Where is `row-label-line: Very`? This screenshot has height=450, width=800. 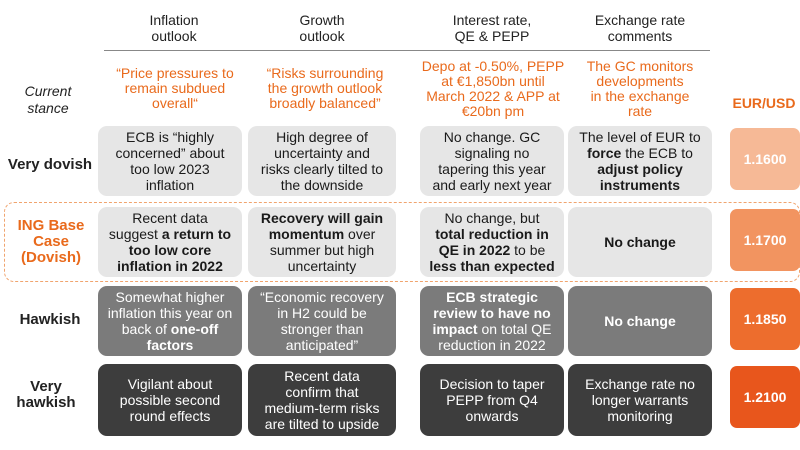
row-label-line: Very is located at coordinates (46, 386).